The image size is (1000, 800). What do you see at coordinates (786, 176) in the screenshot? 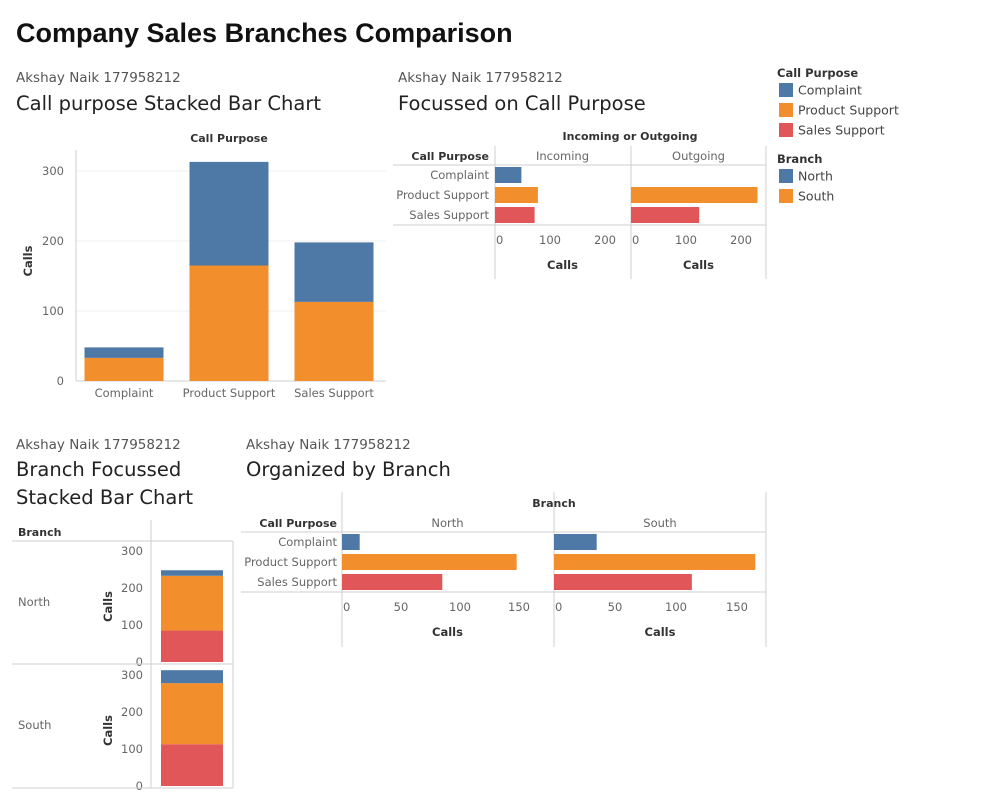
I see `legend-swatch-north` at bounding box center [786, 176].